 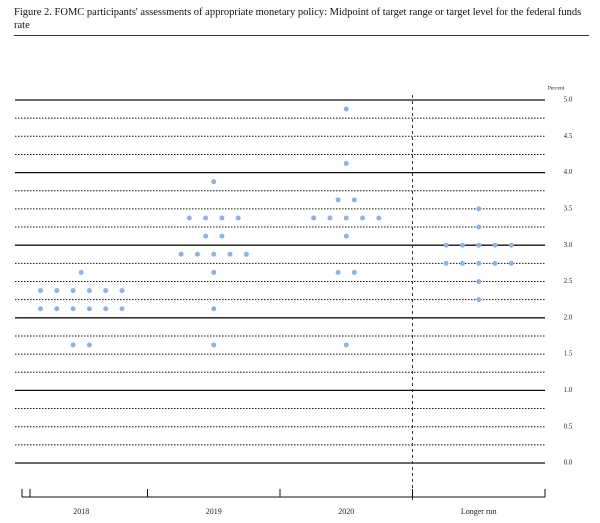 I want to click on y-tick-label: 0.5, so click(x=568, y=426).